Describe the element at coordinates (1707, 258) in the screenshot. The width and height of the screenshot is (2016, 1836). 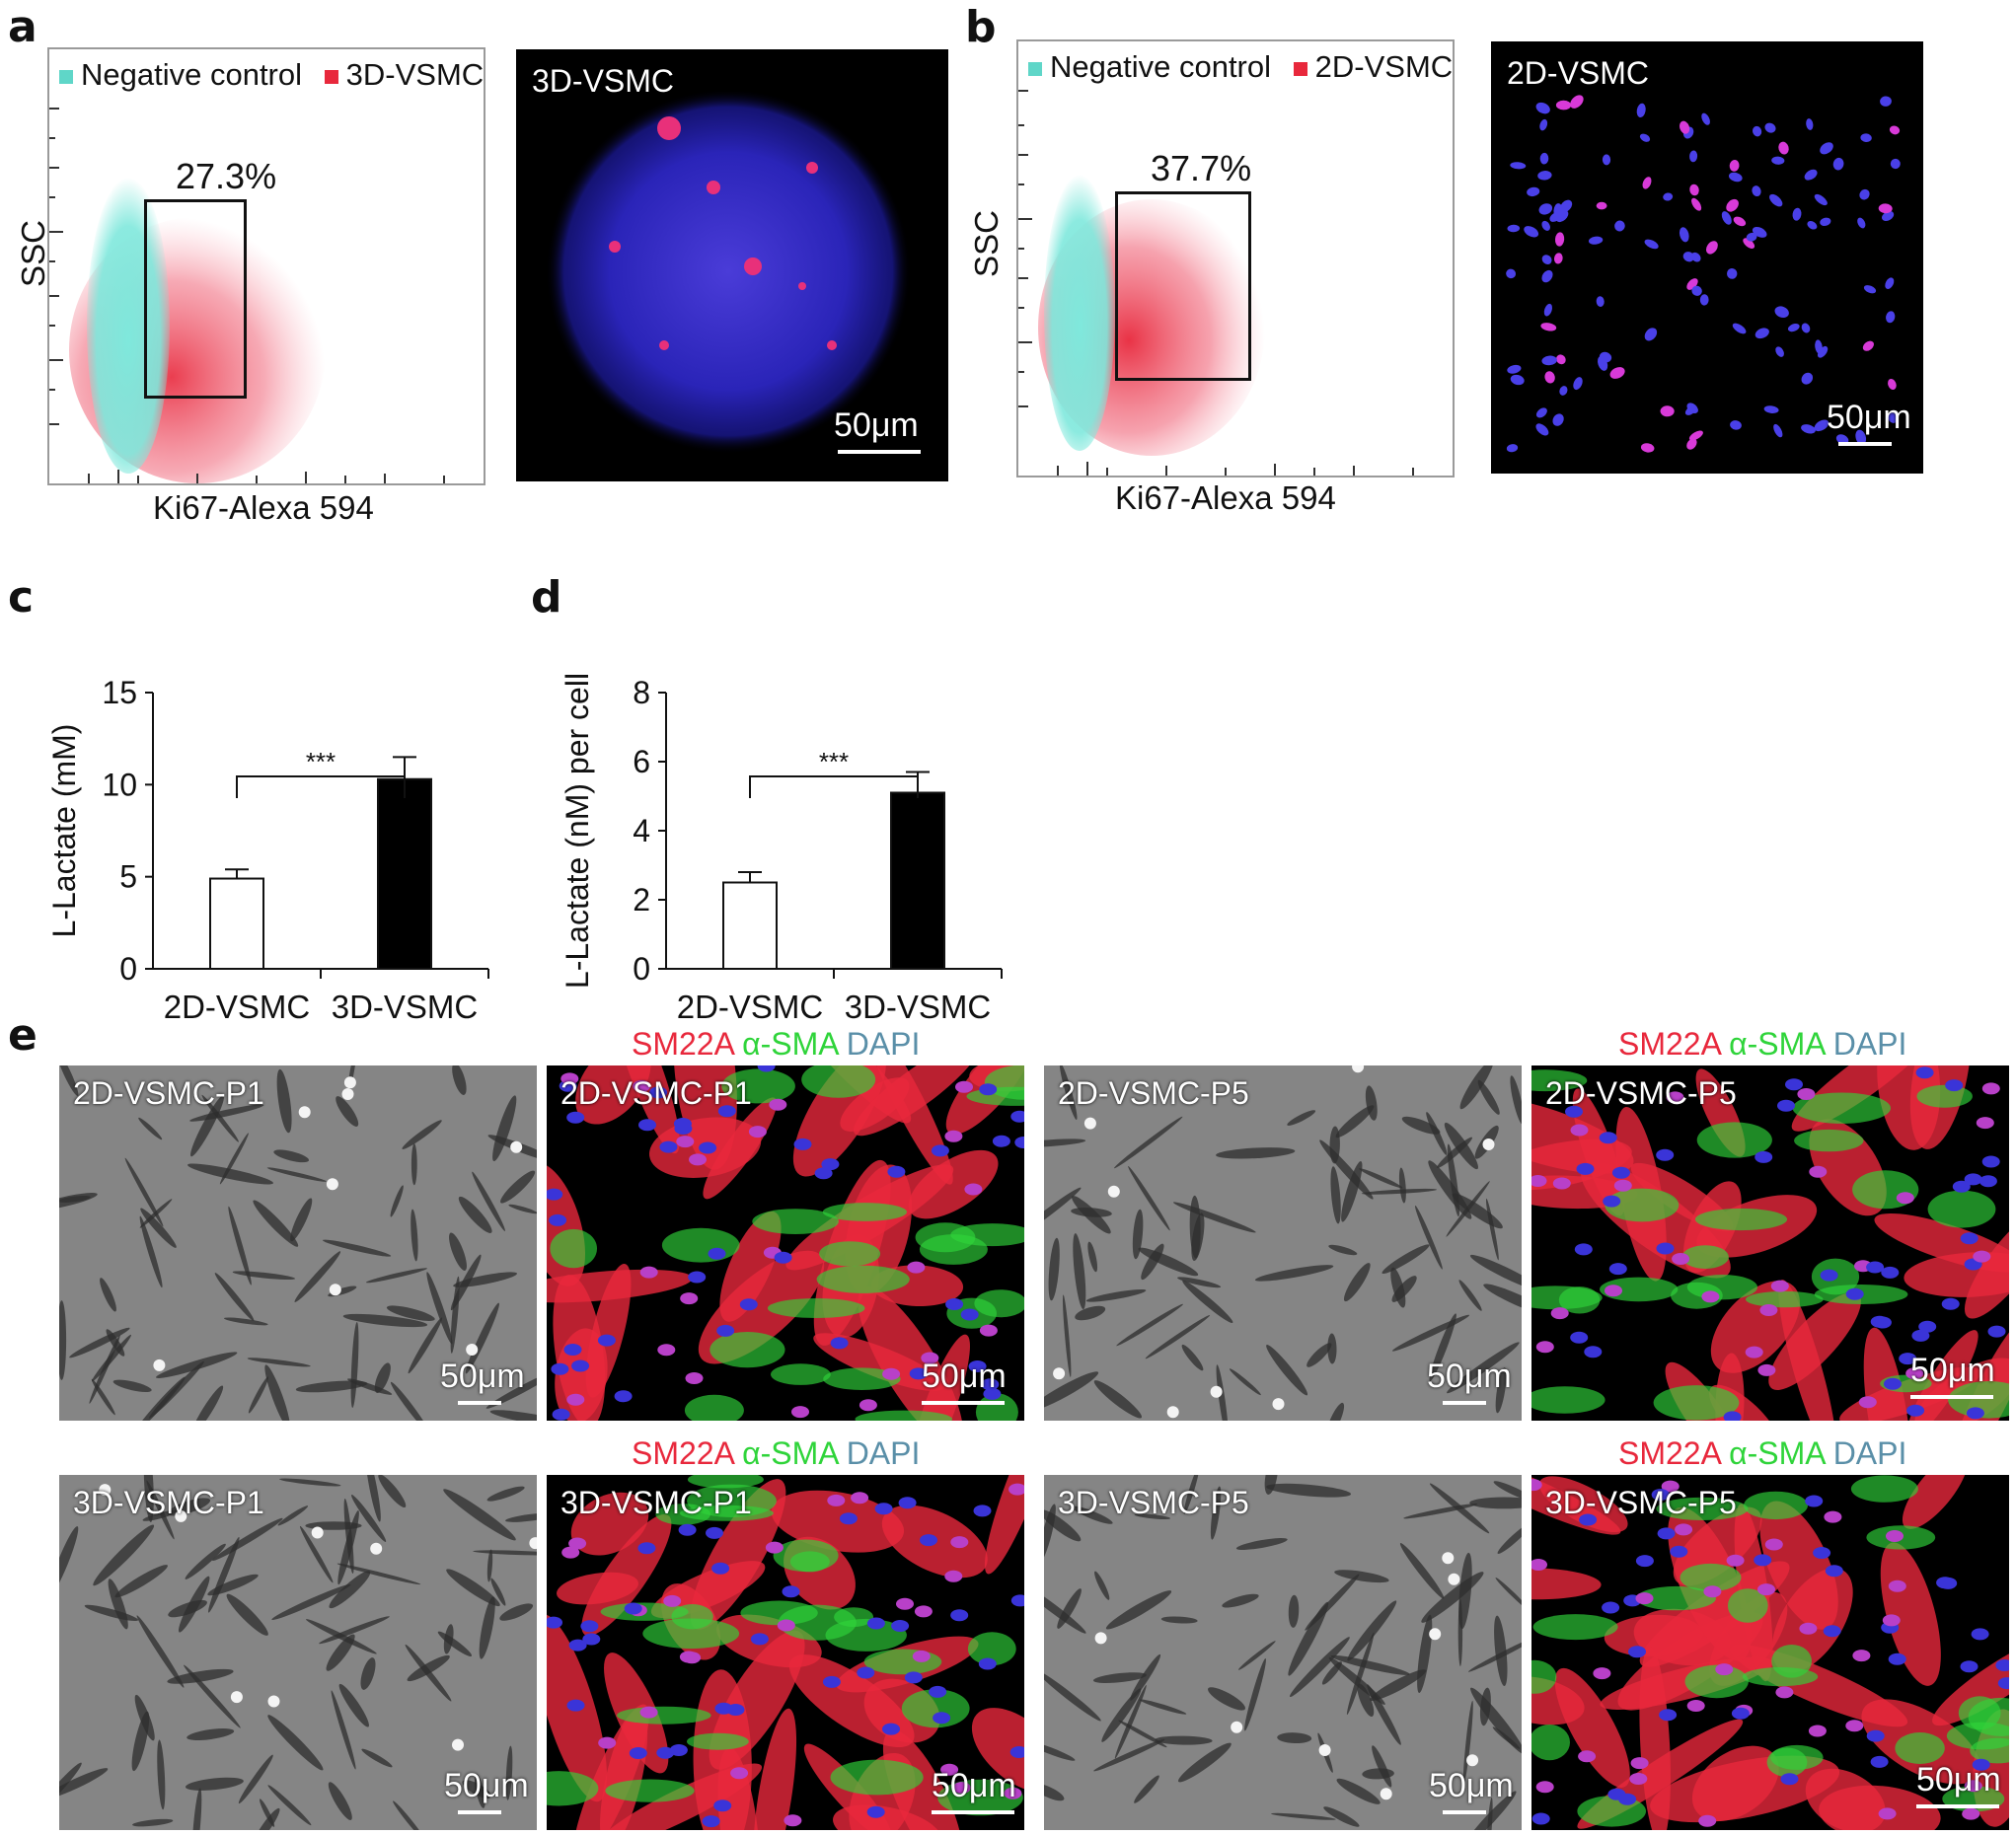
I see `micrograph-2d-vsmc-ki67: 2D-VSMC 50μm` at that location.